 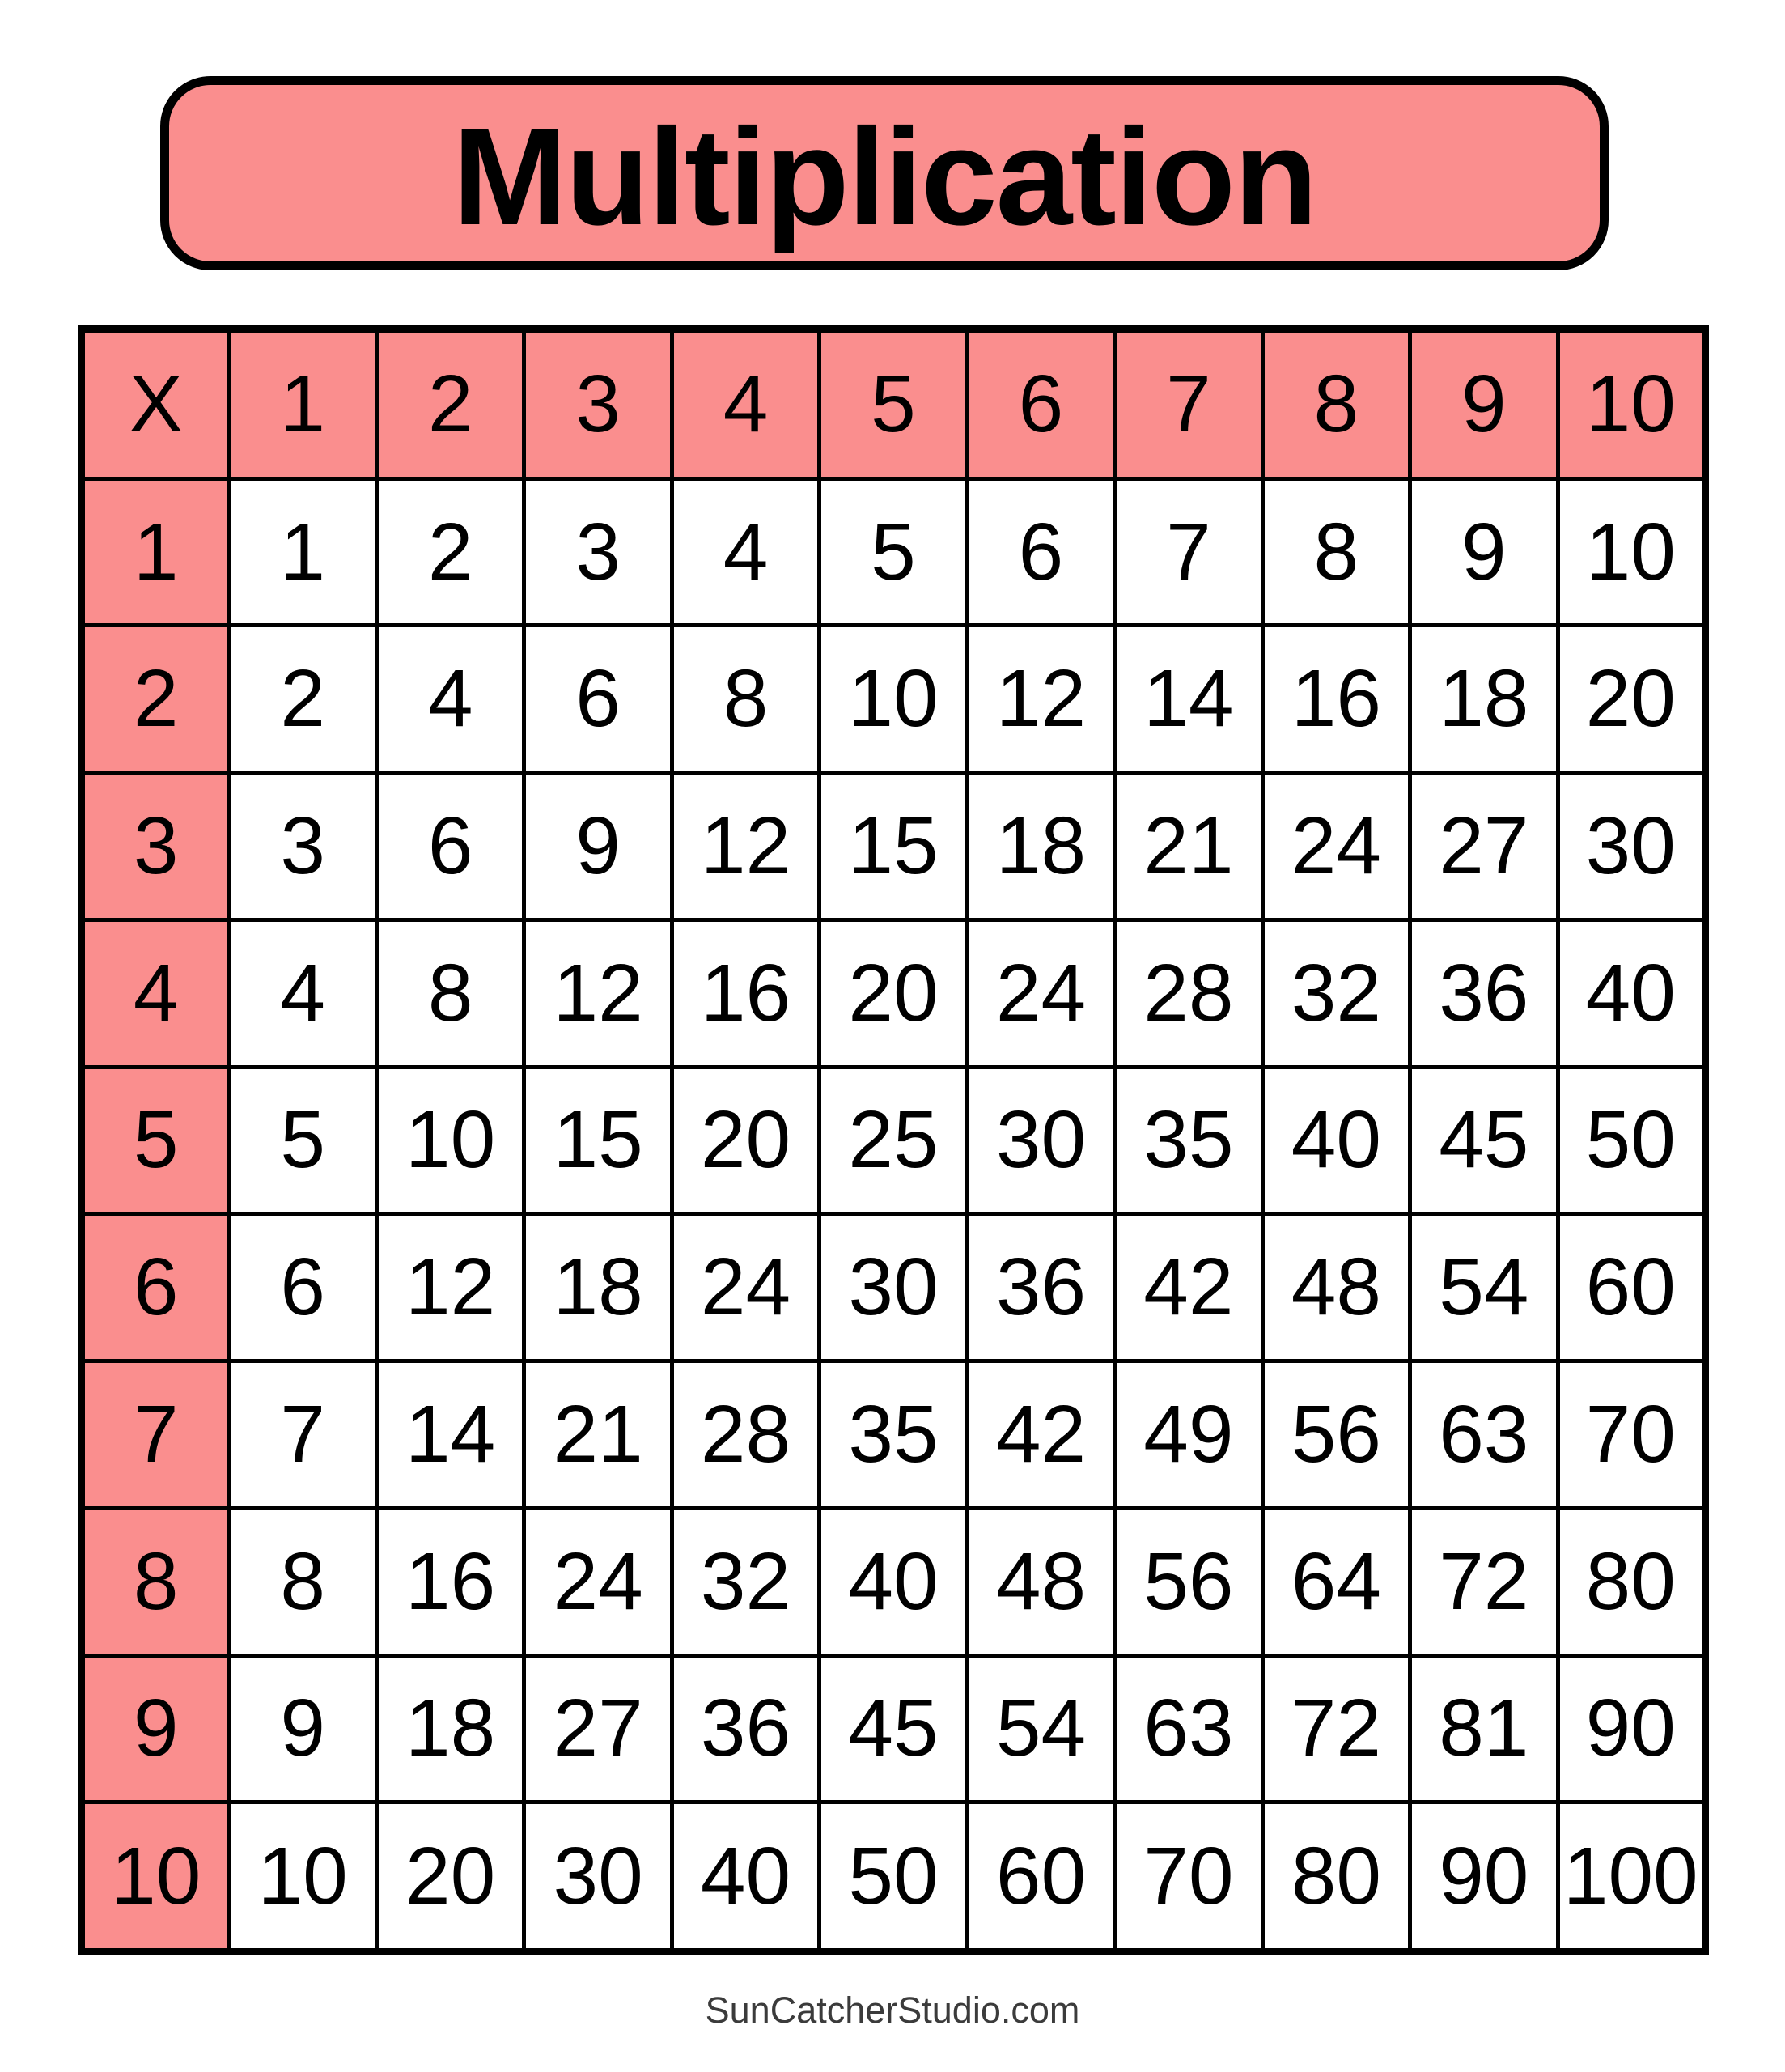 I want to click on table-row: 8 8 16 24 32 40 48 56 64 72 80, so click(x=893, y=1581).